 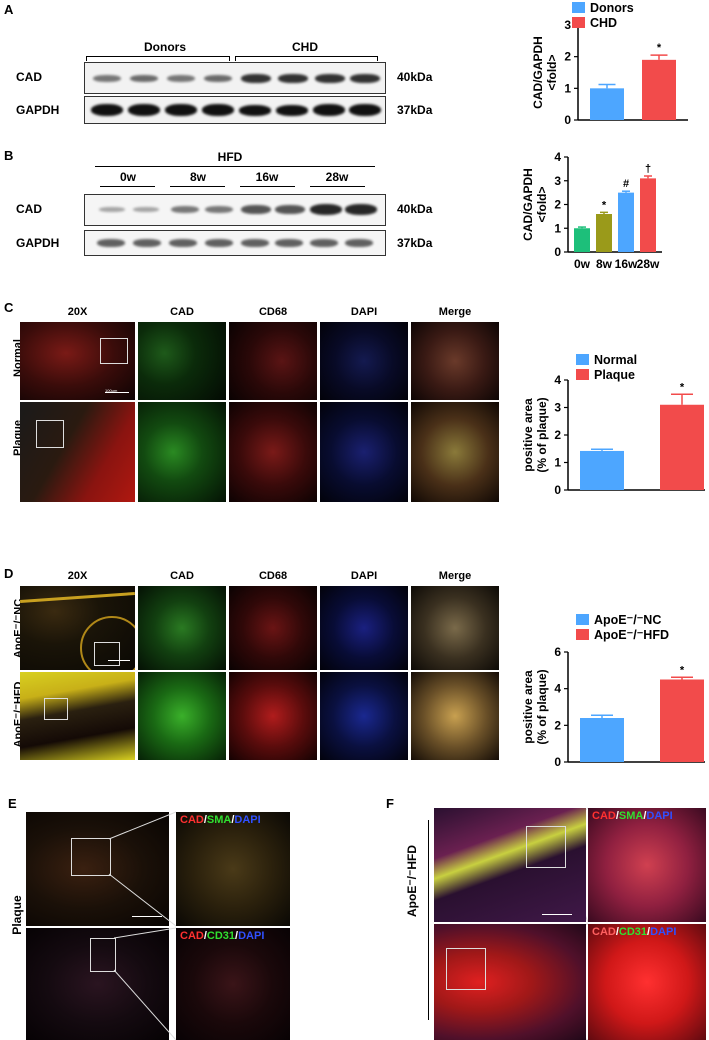 I want to click on micrograph-e-sma-overview, so click(x=97, y=869).